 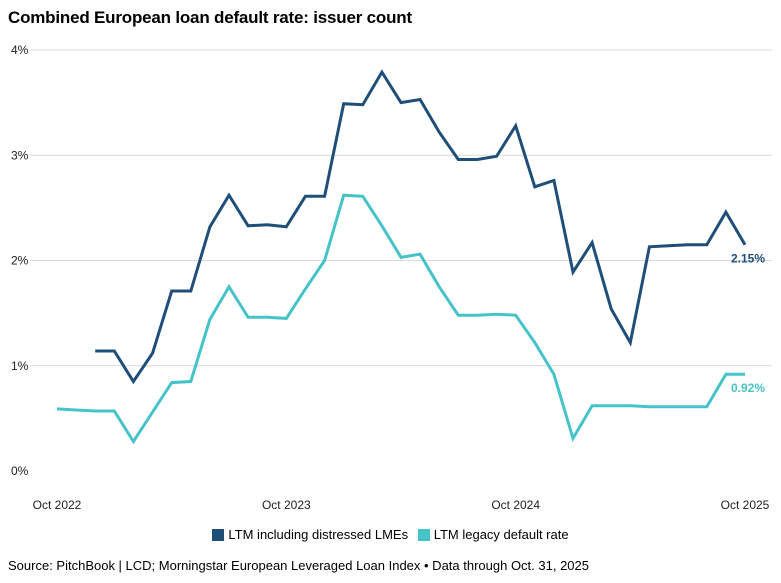 I want to click on legend-item-legacy: LTM legacy default rate, so click(x=493, y=534).